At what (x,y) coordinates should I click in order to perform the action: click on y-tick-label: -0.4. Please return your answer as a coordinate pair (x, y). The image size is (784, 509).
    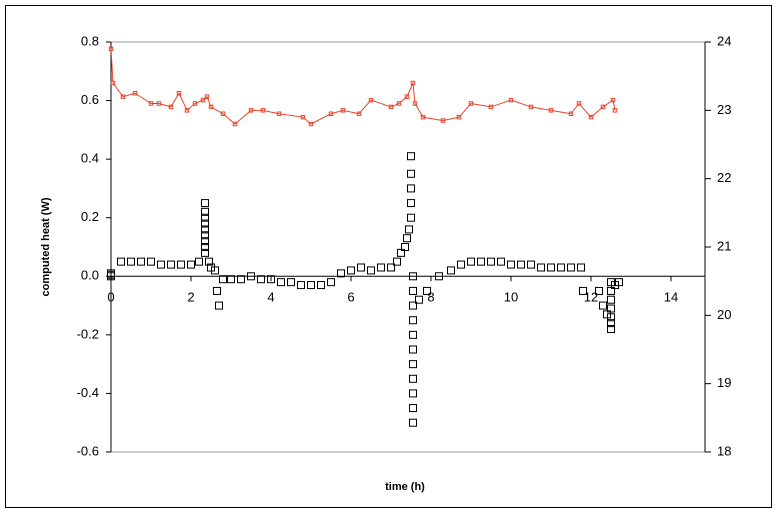
    Looking at the image, I should click on (88, 392).